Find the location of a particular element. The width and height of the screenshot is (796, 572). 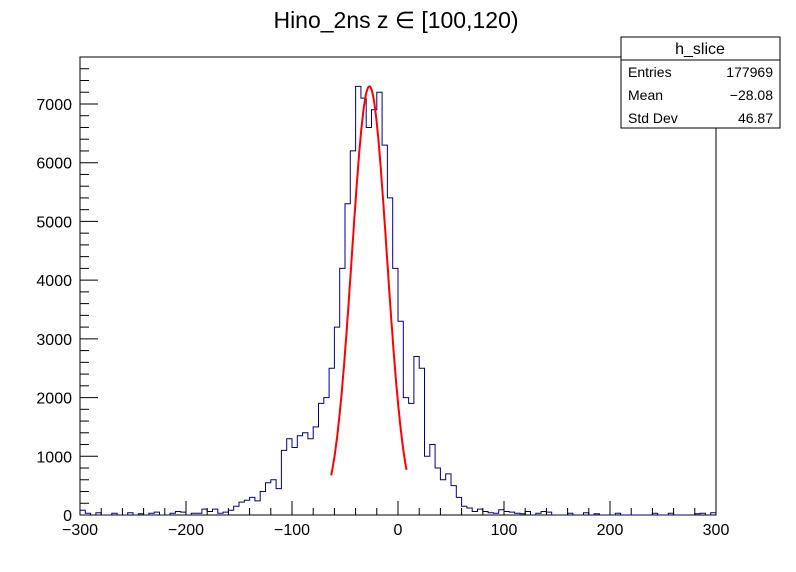

x-tick-label: 0 is located at coordinates (398, 530).